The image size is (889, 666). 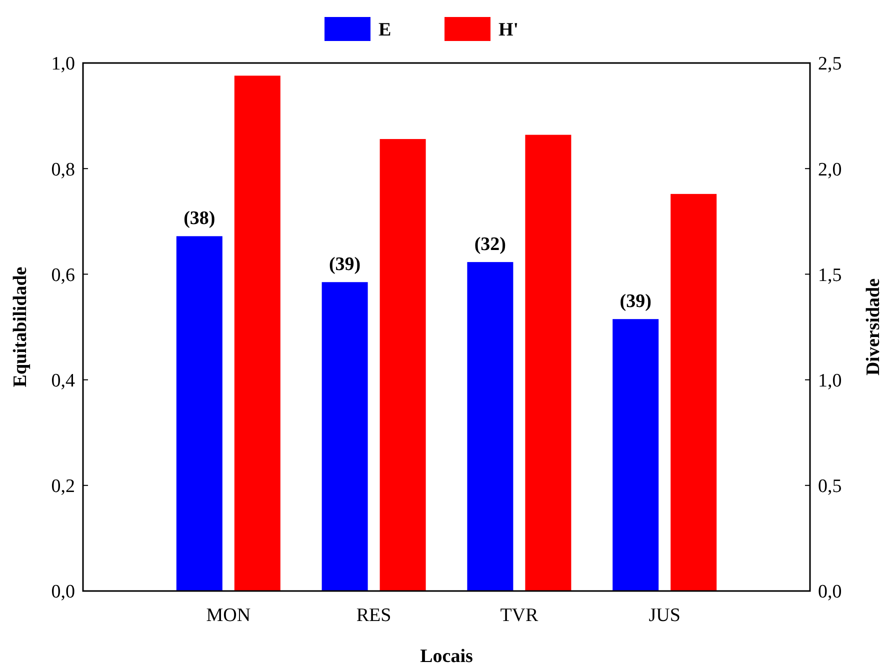 What do you see at coordinates (830, 169) in the screenshot?
I see `y2-tick-label: 2,0` at bounding box center [830, 169].